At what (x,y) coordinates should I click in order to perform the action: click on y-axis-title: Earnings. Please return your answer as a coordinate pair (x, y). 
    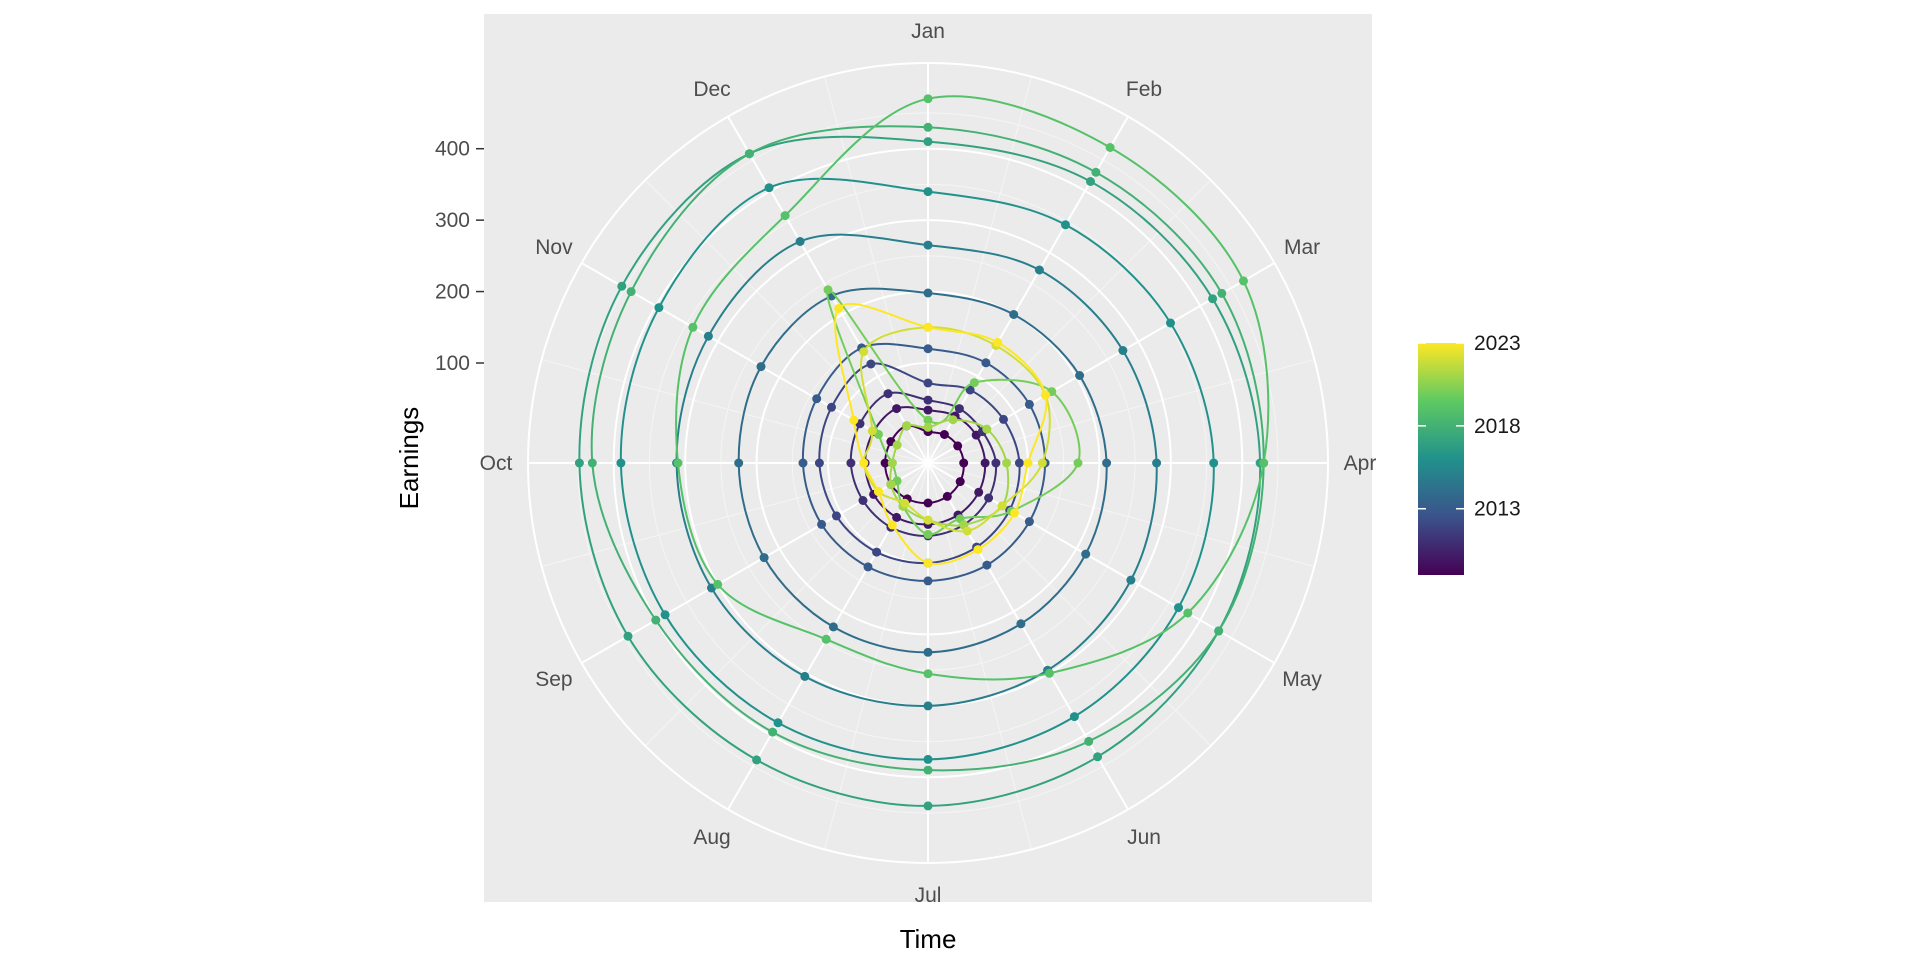
    Looking at the image, I should click on (409, 458).